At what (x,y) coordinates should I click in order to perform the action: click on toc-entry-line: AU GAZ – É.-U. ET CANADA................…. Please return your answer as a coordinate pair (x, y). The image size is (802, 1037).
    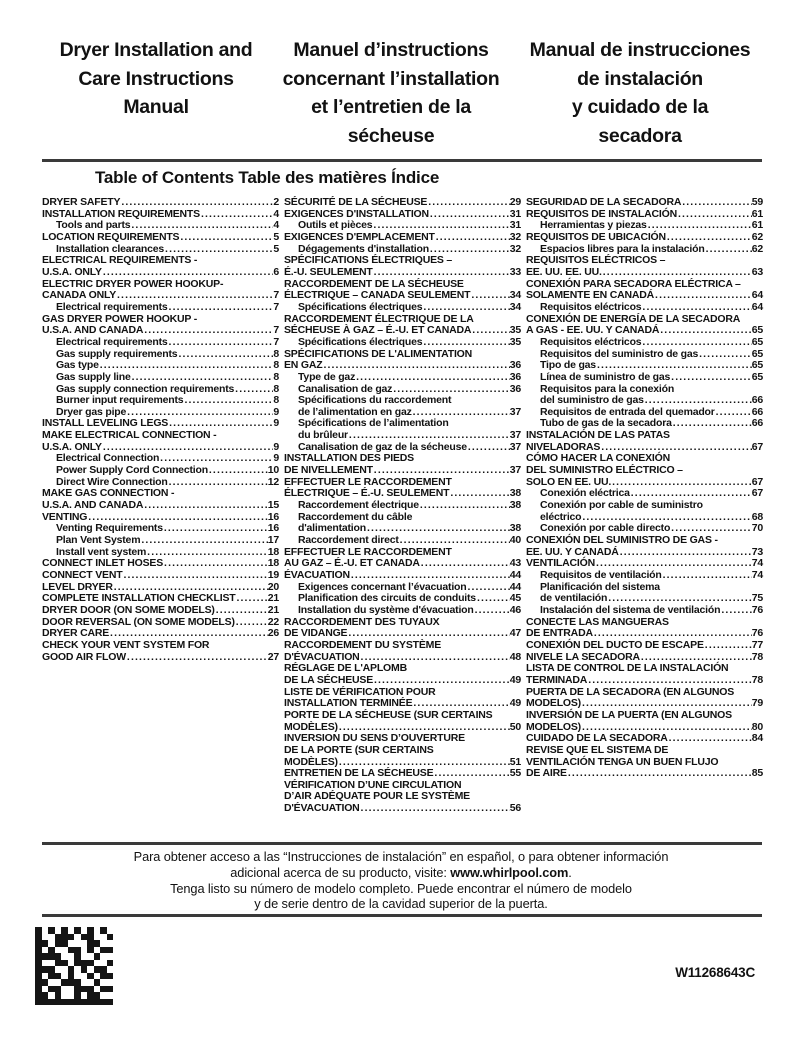
    Looking at the image, I should click on (402, 564).